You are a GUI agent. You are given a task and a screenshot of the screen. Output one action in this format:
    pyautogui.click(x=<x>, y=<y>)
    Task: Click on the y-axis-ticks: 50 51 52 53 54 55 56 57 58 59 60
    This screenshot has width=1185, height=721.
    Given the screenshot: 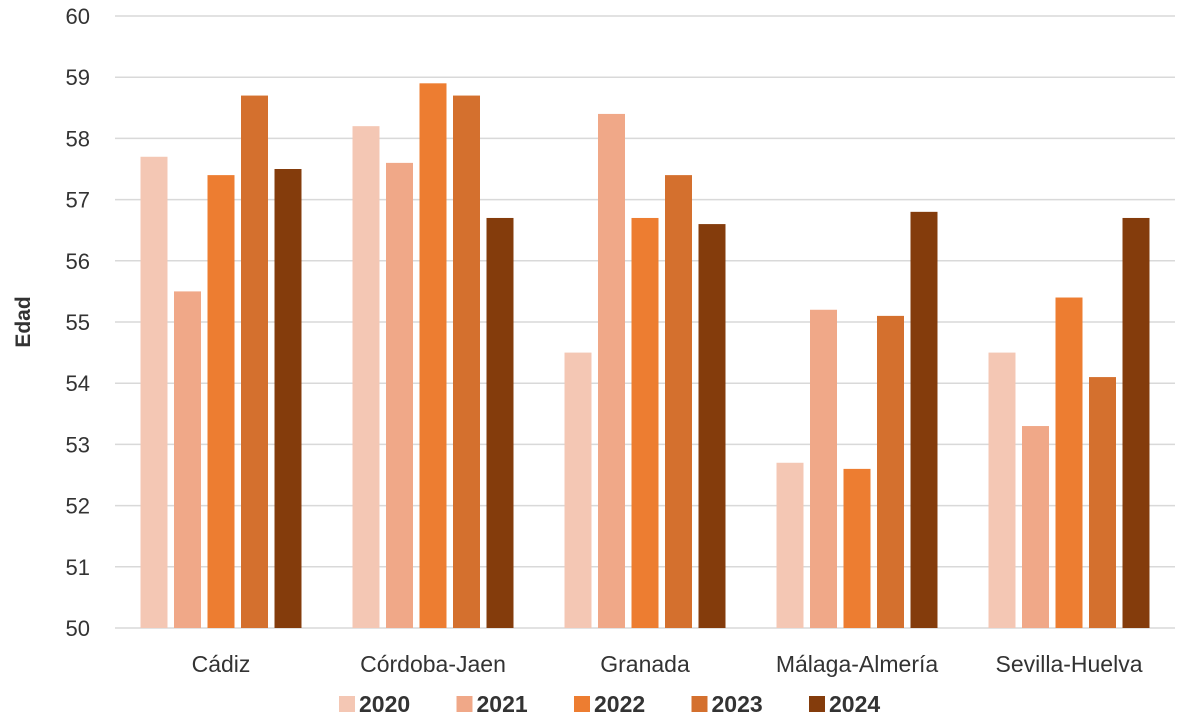 What is the action you would take?
    pyautogui.click(x=78, y=322)
    